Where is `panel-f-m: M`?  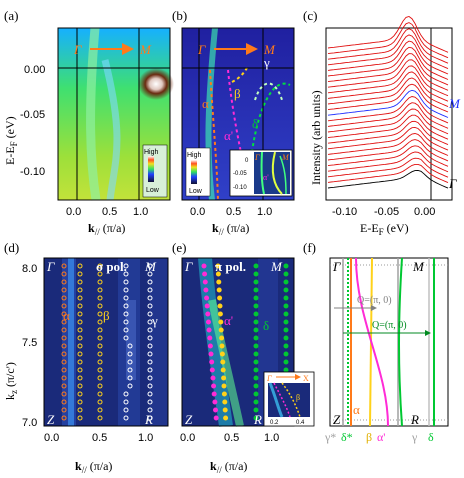 panel-f-m: M is located at coordinates (418, 266).